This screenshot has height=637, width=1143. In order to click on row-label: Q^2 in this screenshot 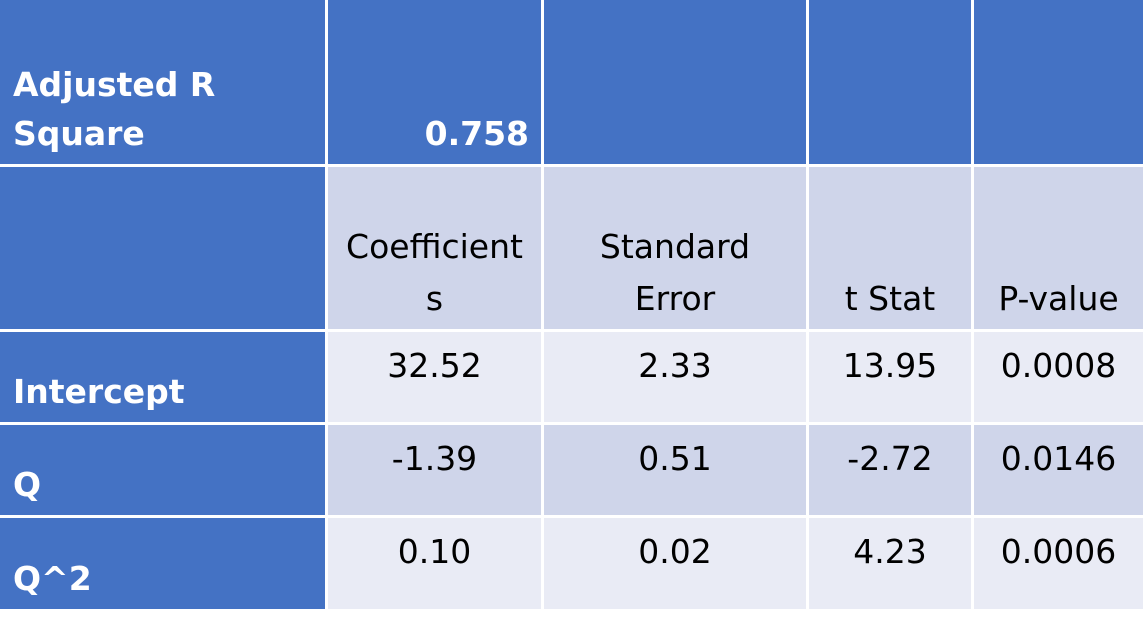, I will do `click(52, 578)`.